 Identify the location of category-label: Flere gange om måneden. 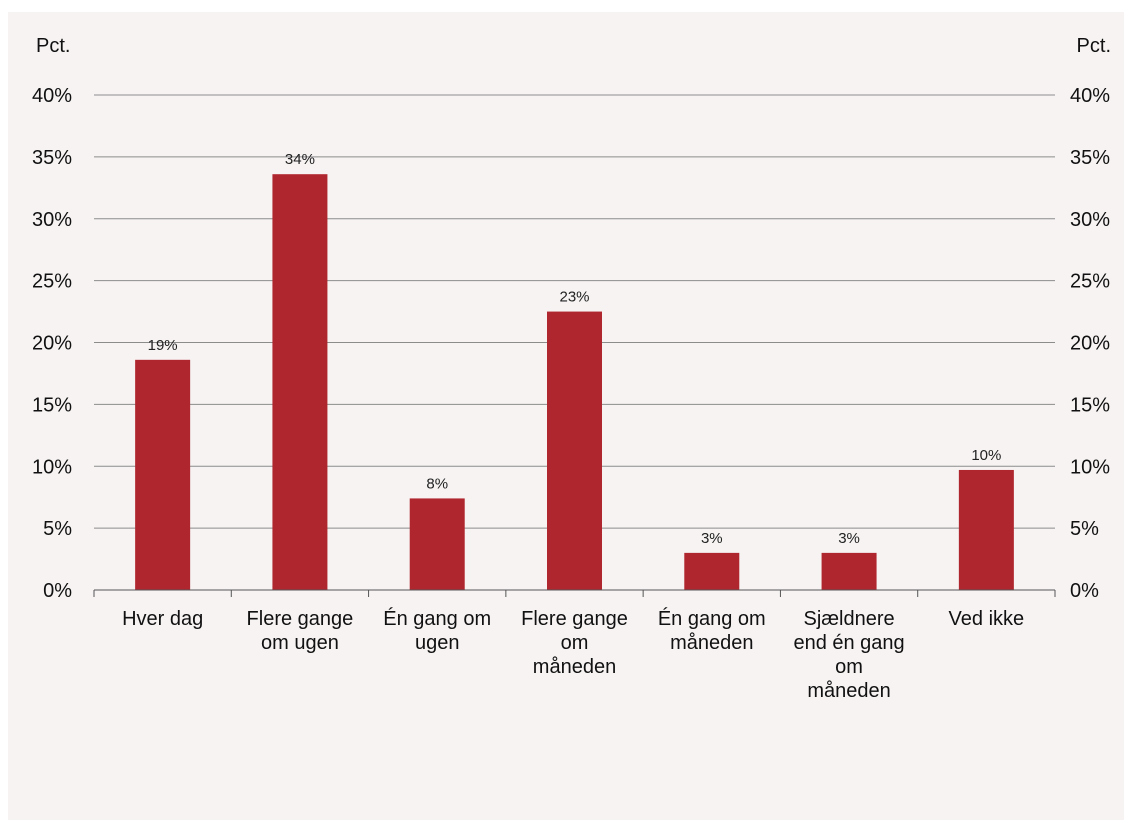
(574, 643).